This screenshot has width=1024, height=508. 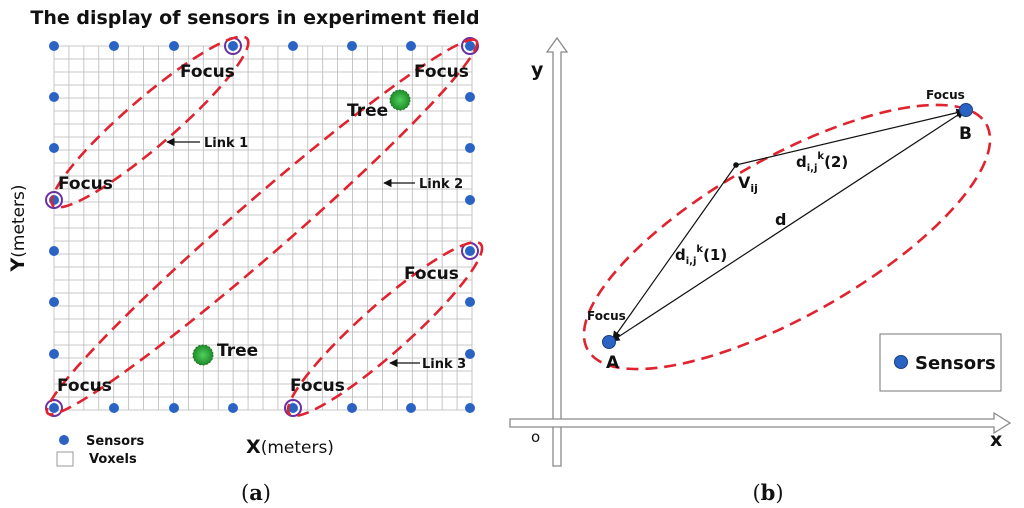 What do you see at coordinates (780, 219) in the screenshot?
I see `d-label: d` at bounding box center [780, 219].